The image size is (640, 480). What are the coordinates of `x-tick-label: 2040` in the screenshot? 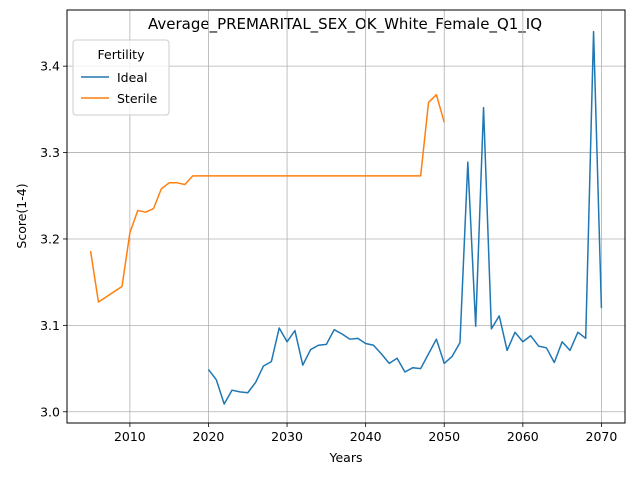 It's located at (366, 436).